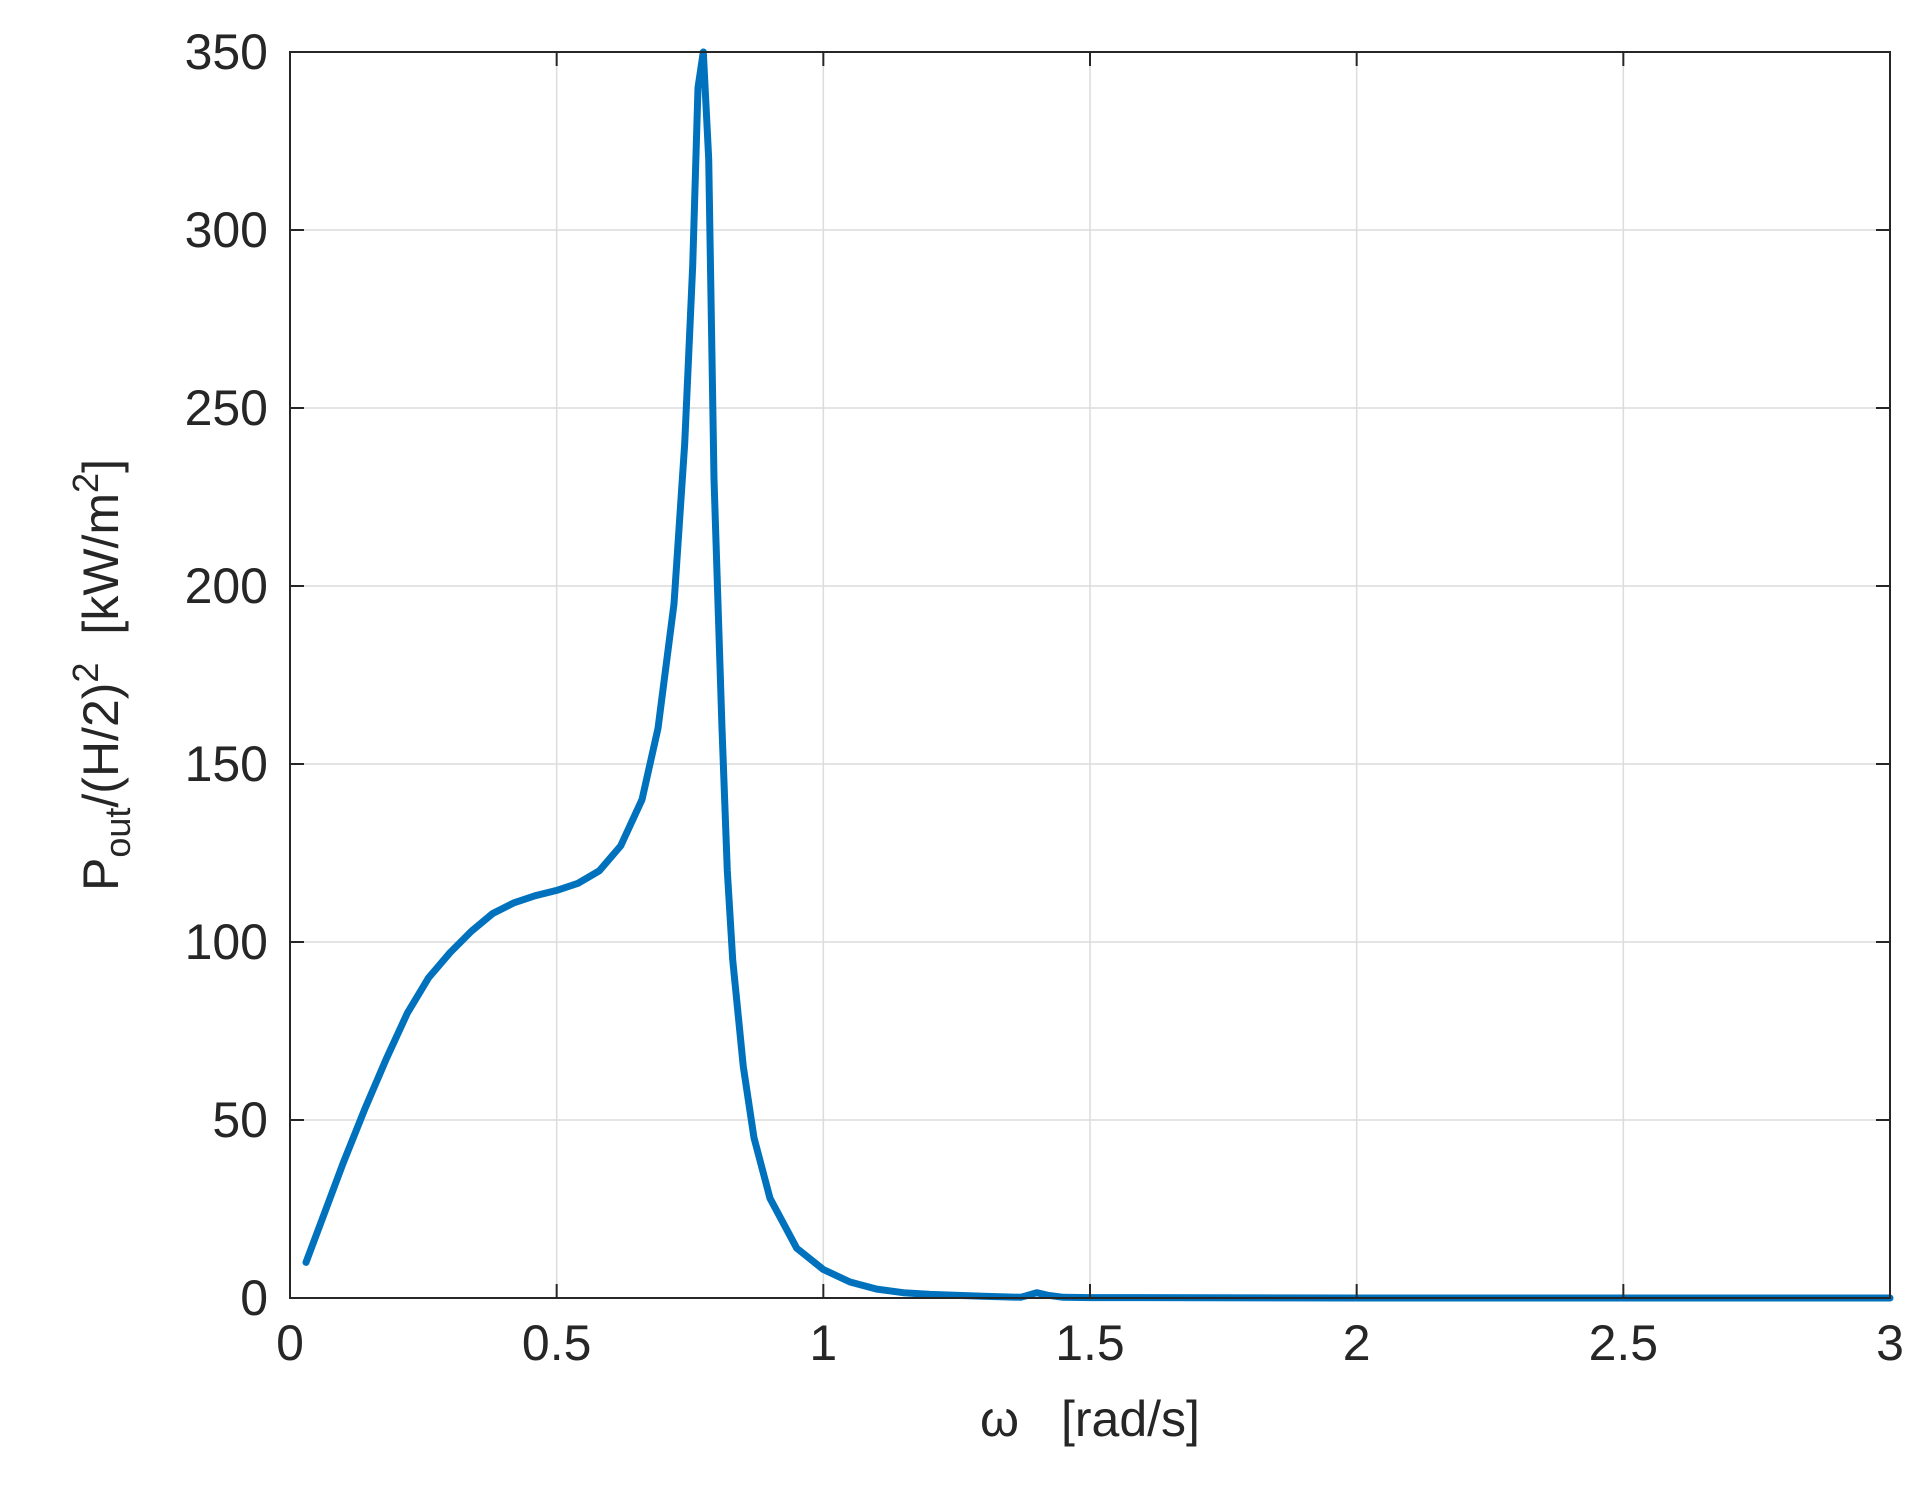 This screenshot has height=1511, width=1919. Describe the element at coordinates (999, 1419) in the screenshot. I see `x-axis-symbol: ω` at that location.